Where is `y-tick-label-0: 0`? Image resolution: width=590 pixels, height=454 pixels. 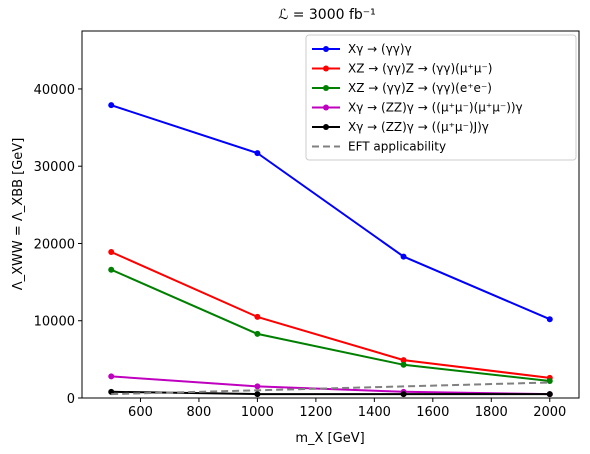
y-tick-label-0: 0 is located at coordinates (71, 399).